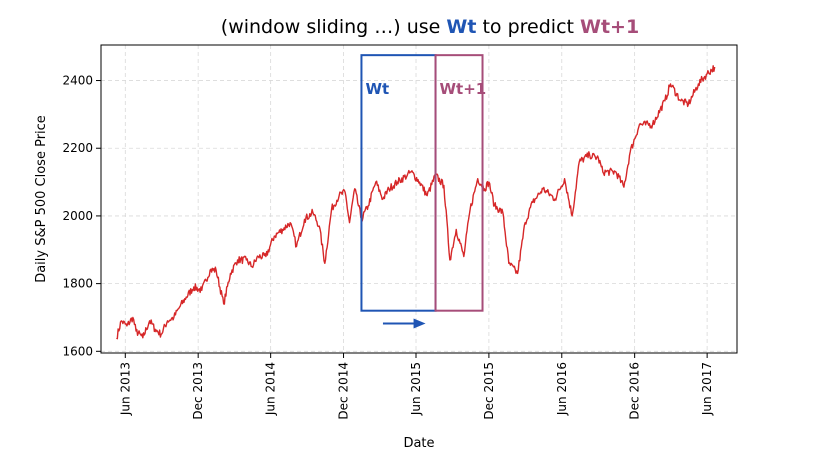 Image resolution: width=826 pixels, height=466 pixels. I want to click on window-layer: Wt Wt+1, so click(423, 191).